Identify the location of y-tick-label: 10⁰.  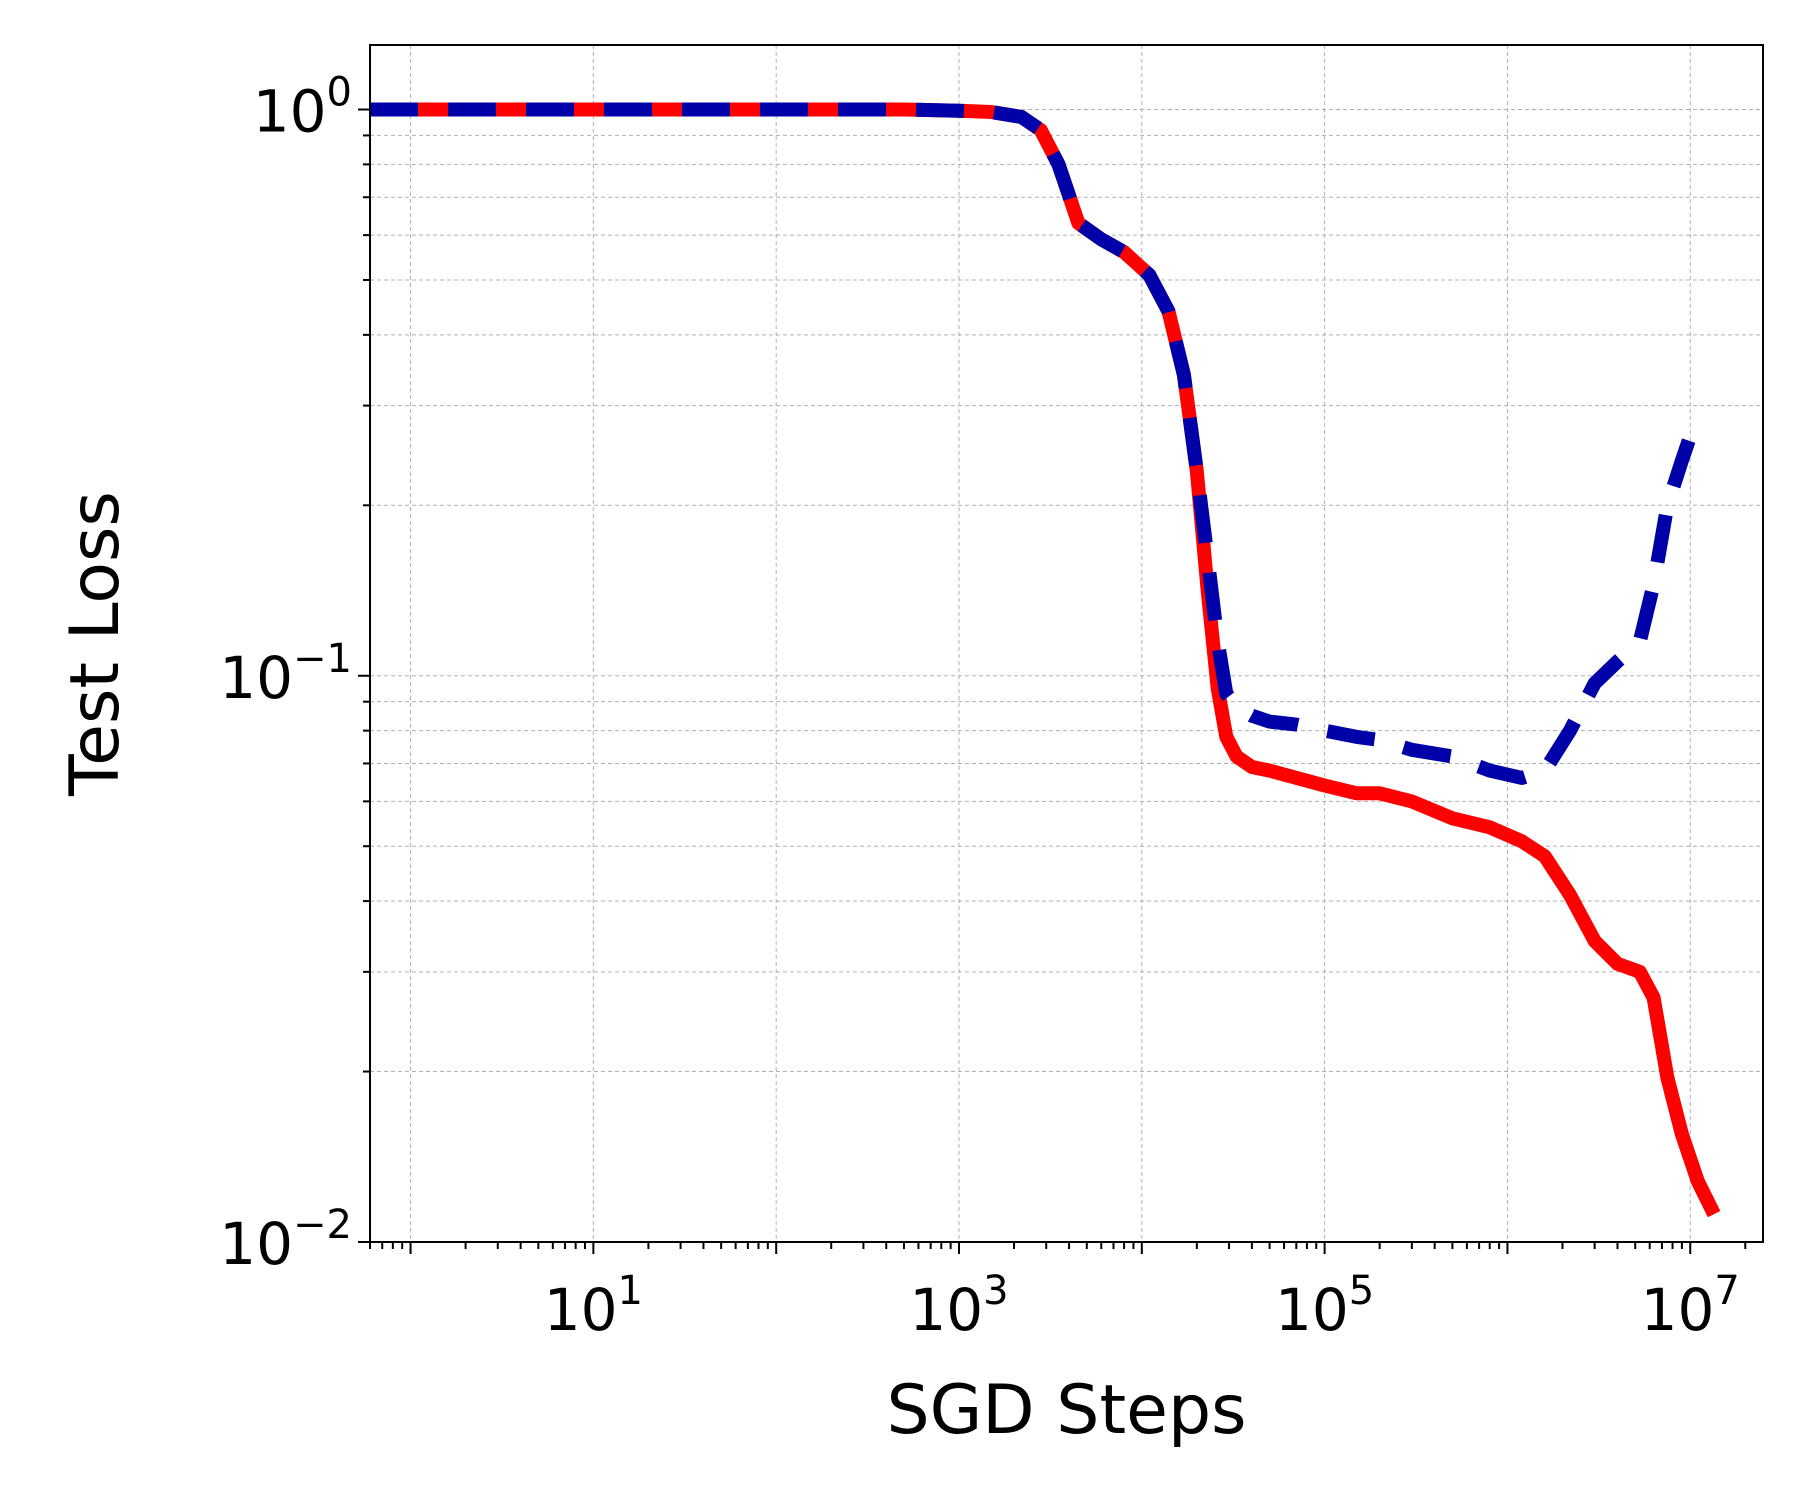
(302, 108).